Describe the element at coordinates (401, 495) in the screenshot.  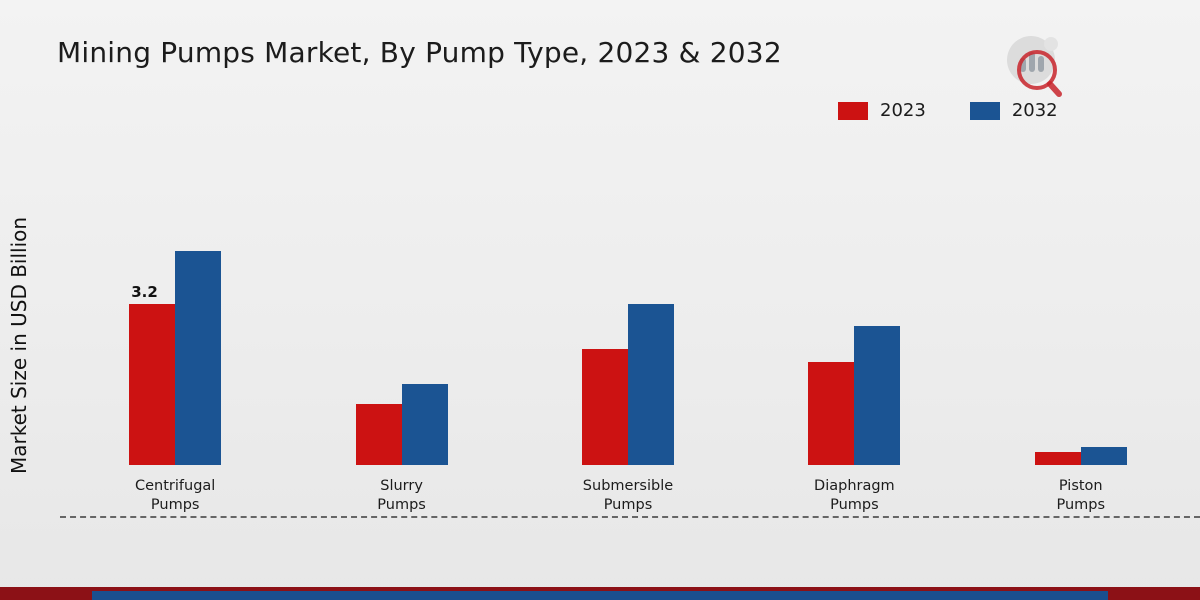
I see `category-label: Slurry Pumps` at that location.